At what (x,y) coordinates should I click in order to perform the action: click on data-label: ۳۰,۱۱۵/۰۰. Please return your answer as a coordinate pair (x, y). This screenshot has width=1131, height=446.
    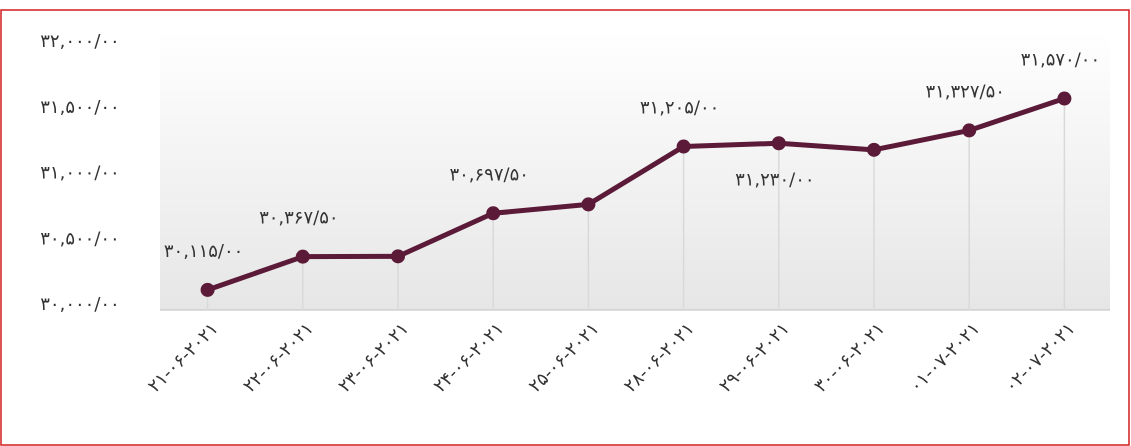
    Looking at the image, I should click on (203, 251).